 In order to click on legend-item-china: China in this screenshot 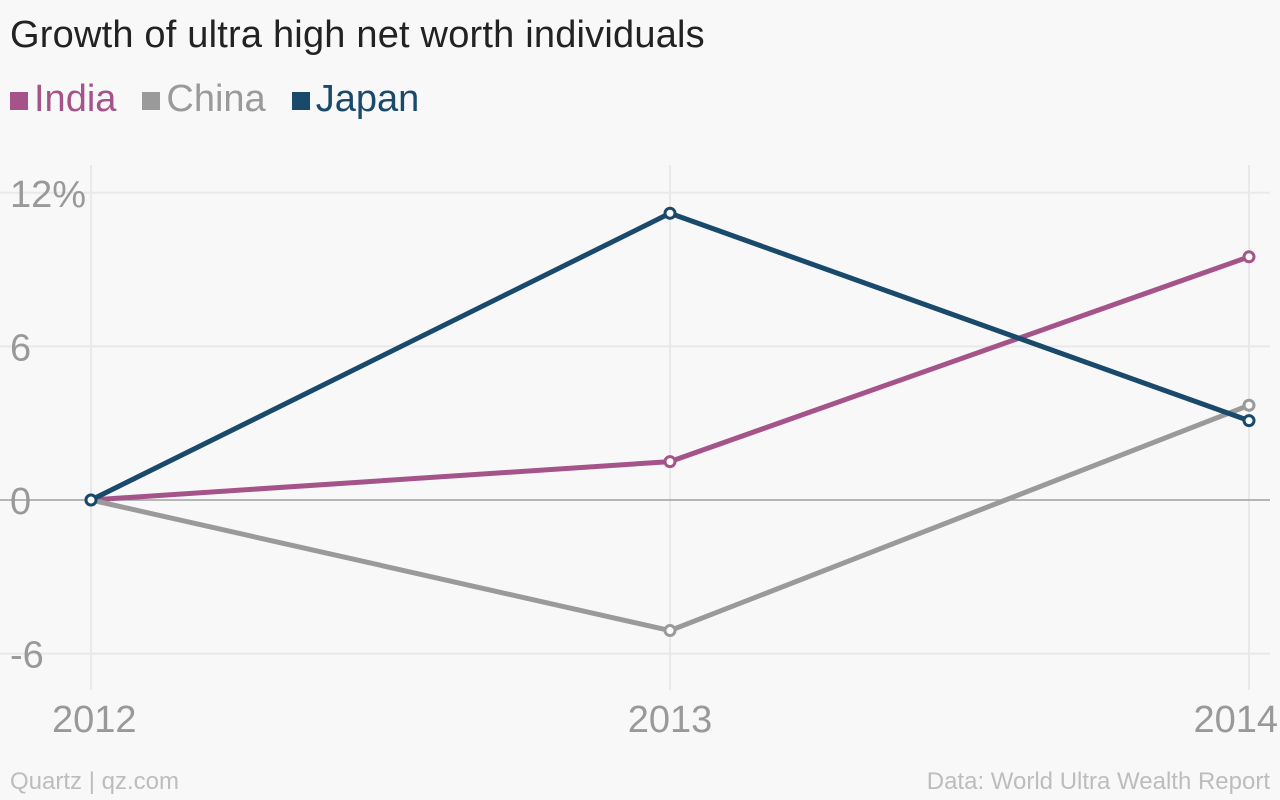, I will do `click(204, 99)`.